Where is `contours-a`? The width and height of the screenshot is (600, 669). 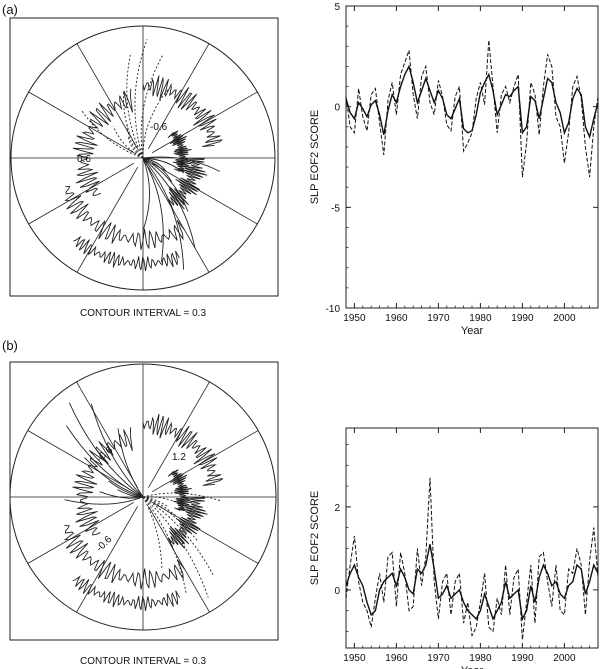
contours-a is located at coordinates (151, 154).